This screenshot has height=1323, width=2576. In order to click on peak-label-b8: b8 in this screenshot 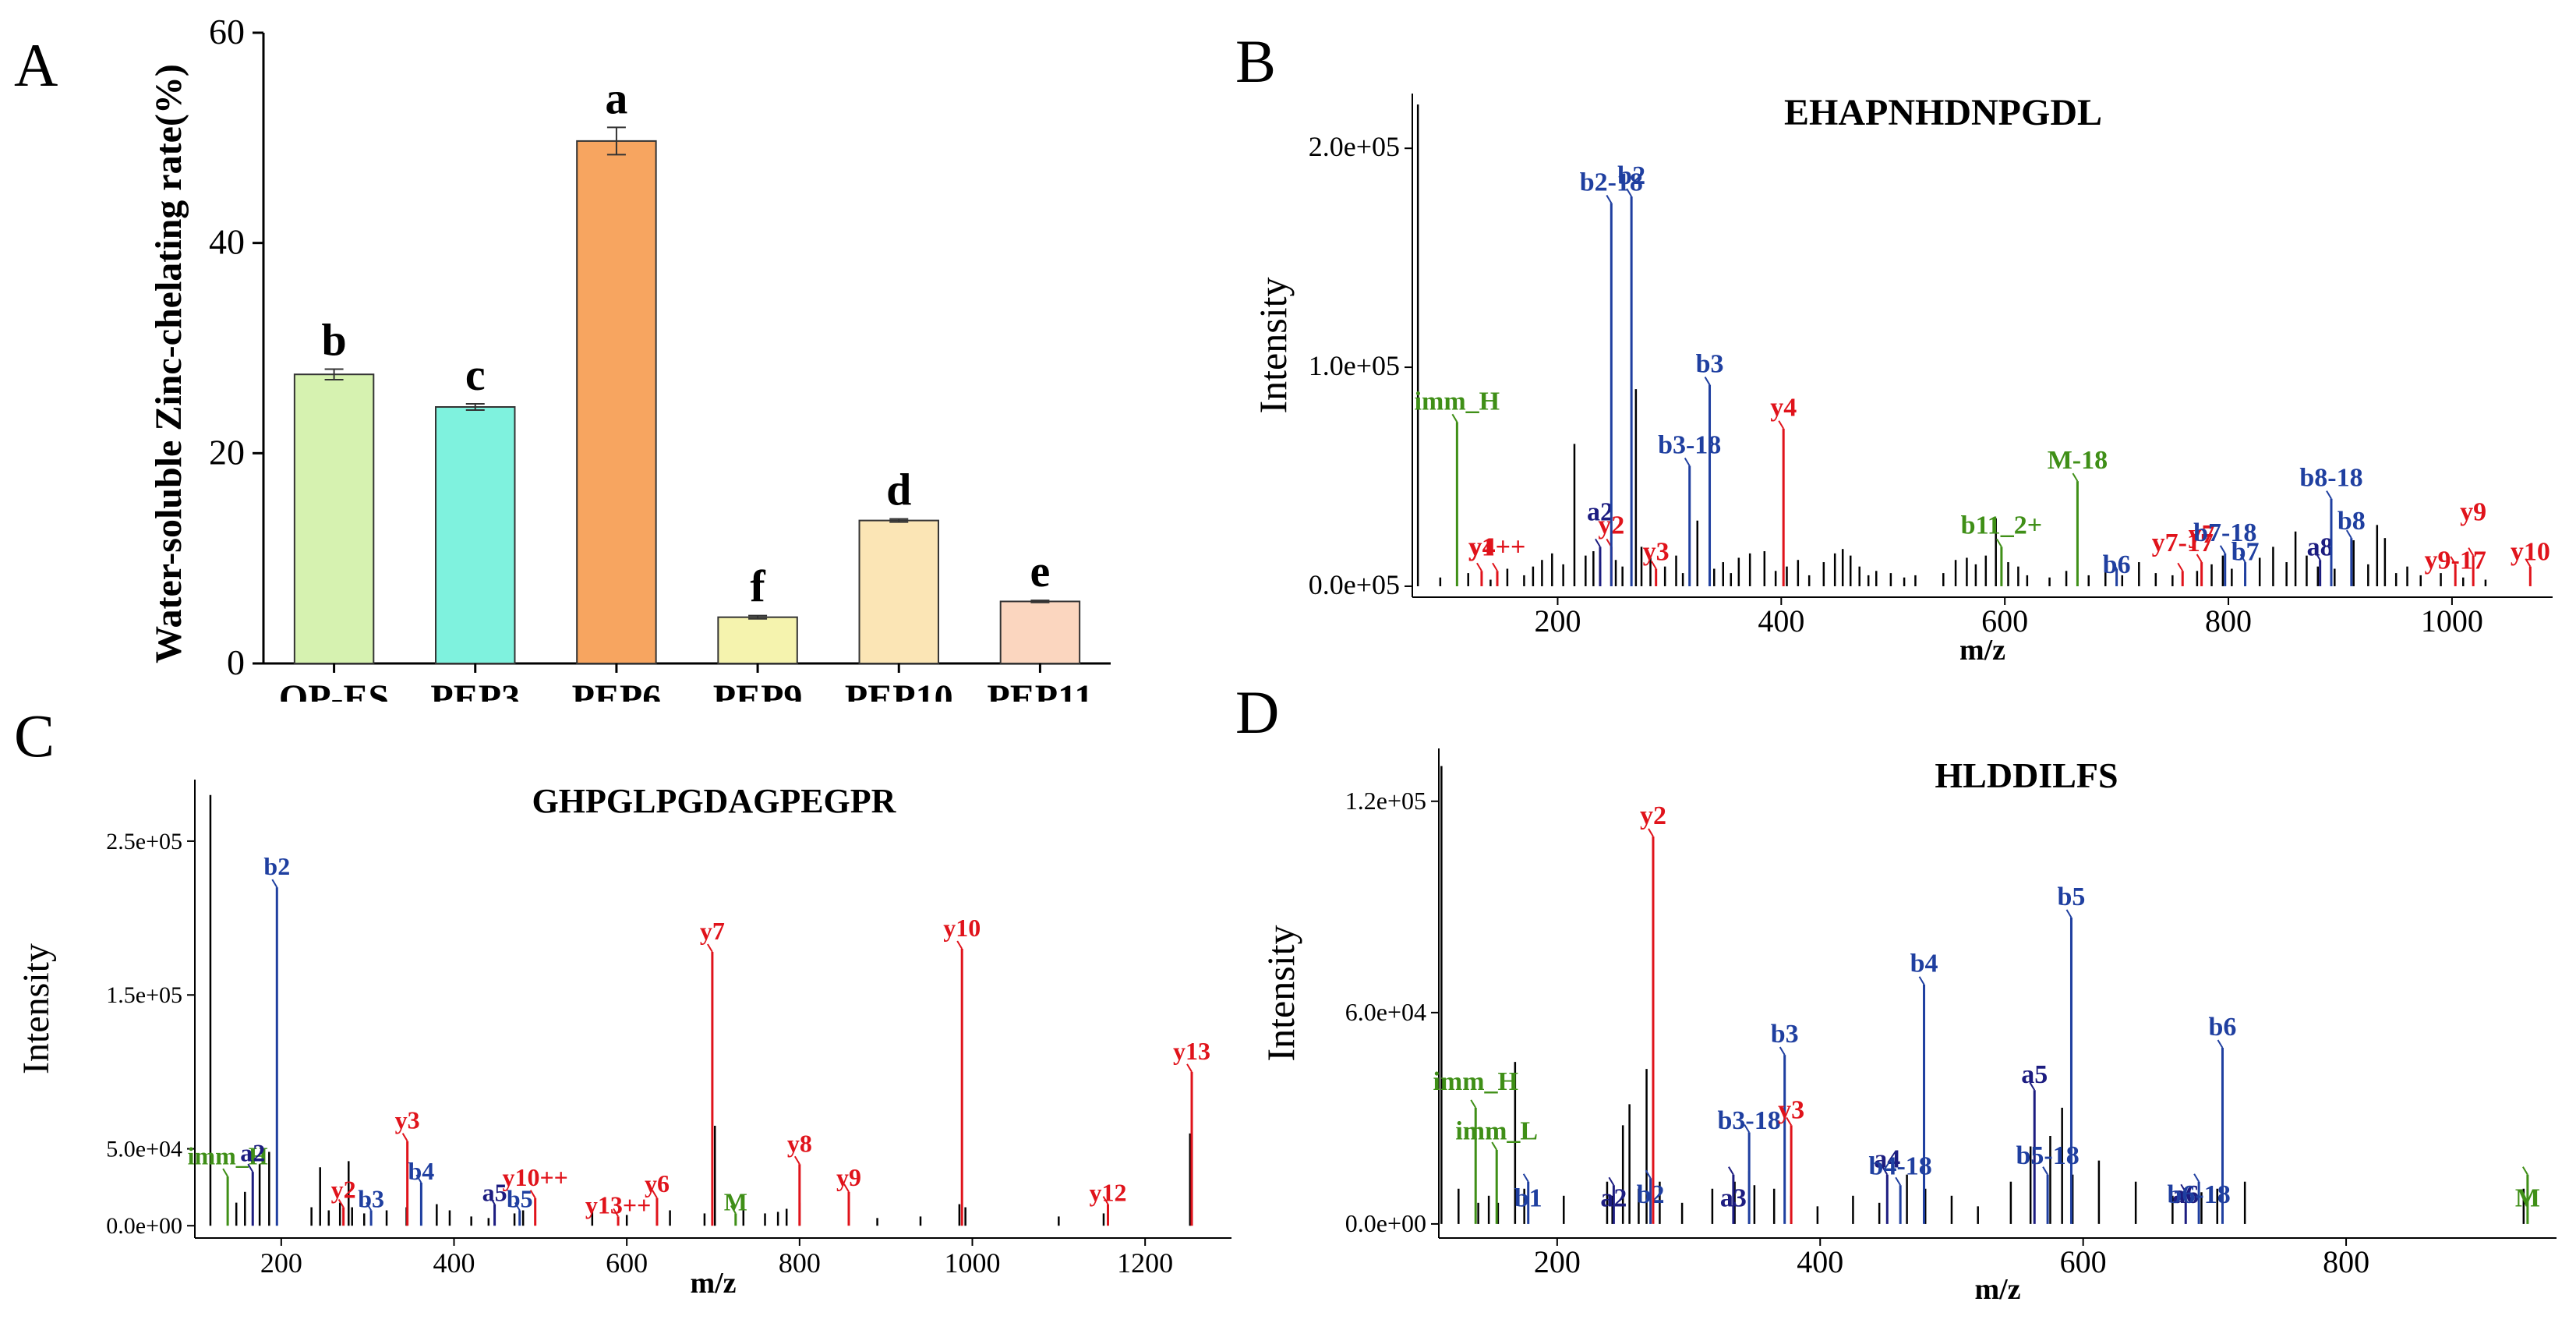, I will do `click(2351, 521)`.